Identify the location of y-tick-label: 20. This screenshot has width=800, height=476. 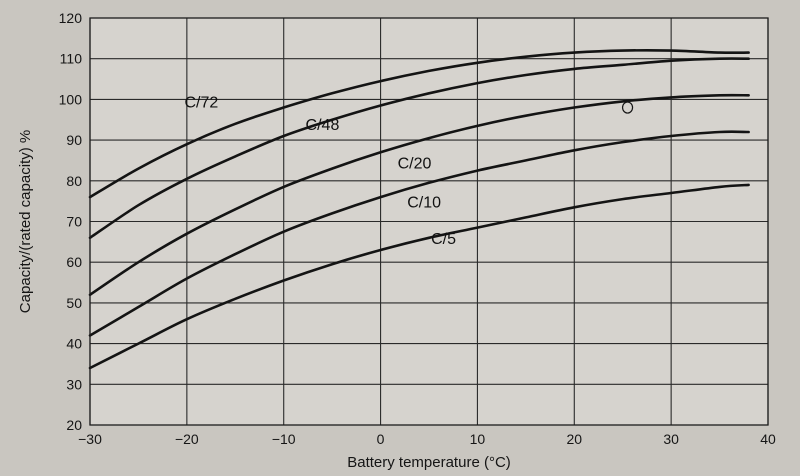
(74, 425).